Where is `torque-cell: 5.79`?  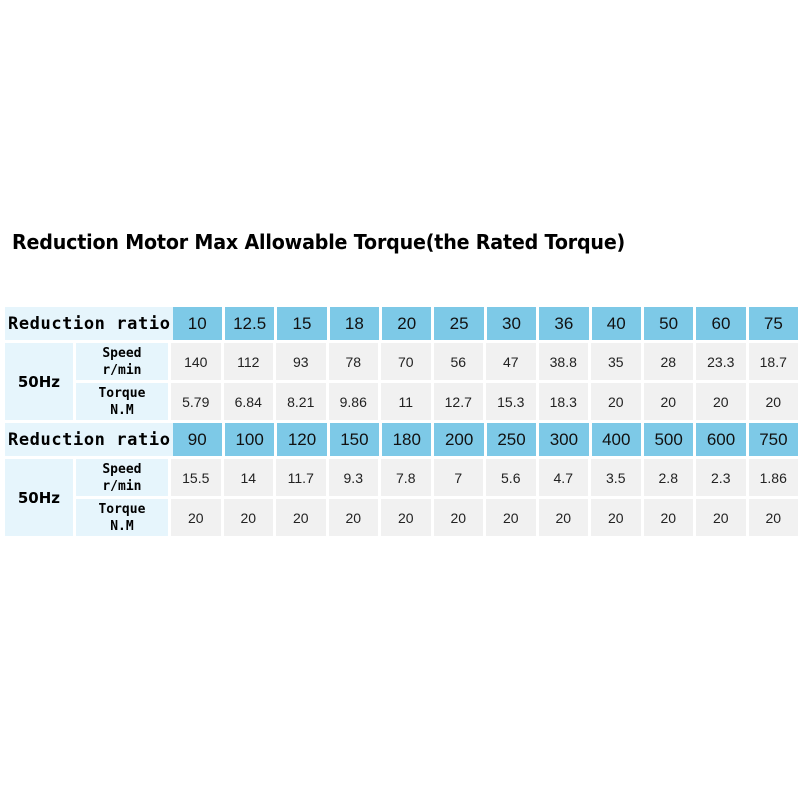 torque-cell: 5.79 is located at coordinates (196, 401).